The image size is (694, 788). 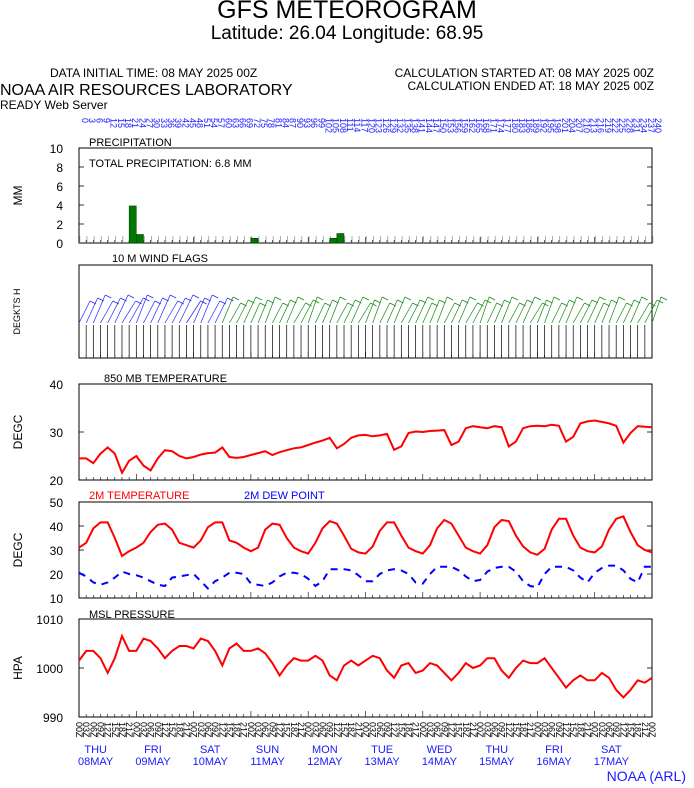 I want to click on y-axis-label-4: HPA, so click(x=18, y=668).